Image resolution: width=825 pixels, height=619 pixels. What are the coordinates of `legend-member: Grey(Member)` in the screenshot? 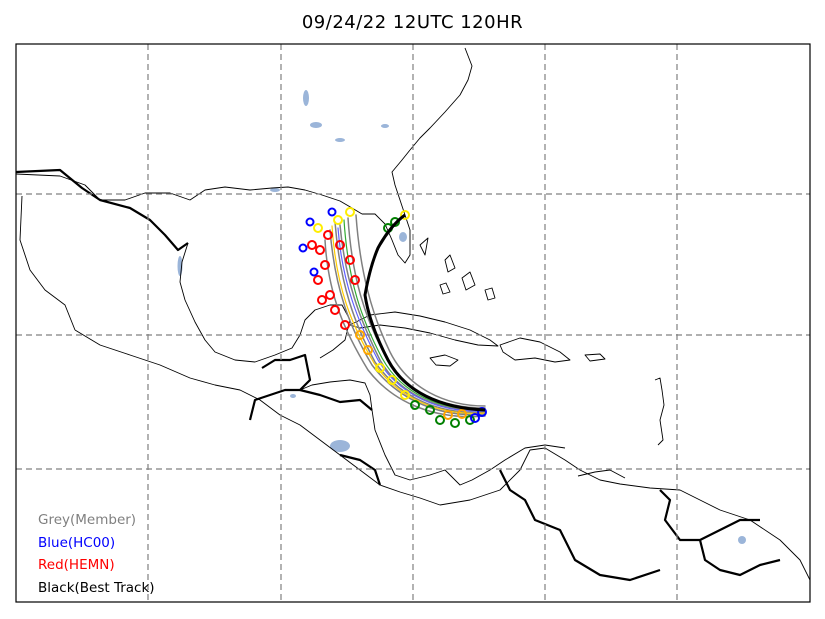 It's located at (87, 520).